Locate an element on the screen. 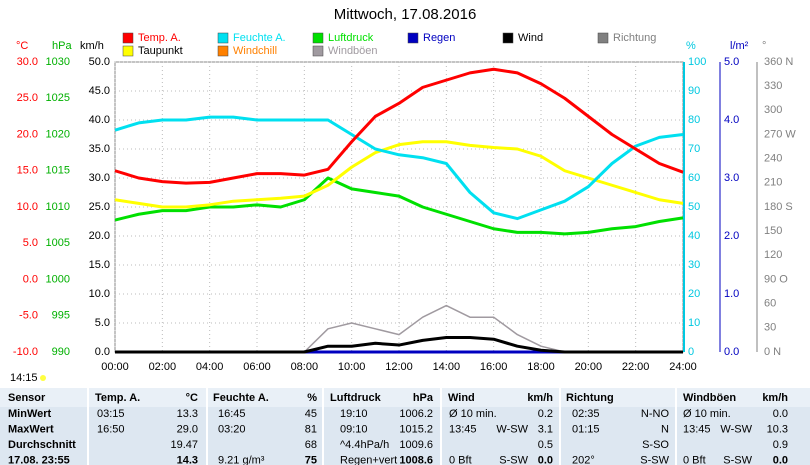 This screenshot has height=465, width=810. y-tick-label: 360 N is located at coordinates (778, 62).